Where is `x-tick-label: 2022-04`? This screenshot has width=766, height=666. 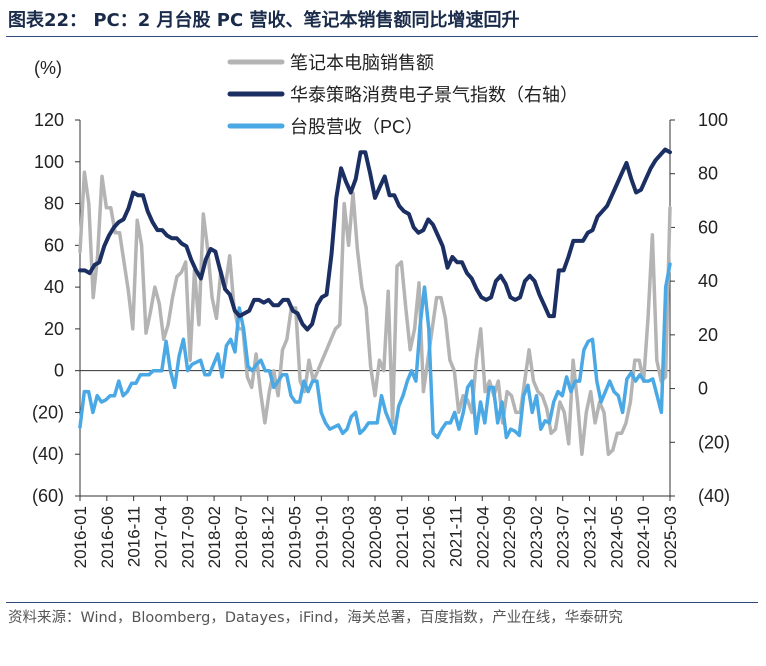 x-tick-label: 2022-04 is located at coordinates (482, 537).